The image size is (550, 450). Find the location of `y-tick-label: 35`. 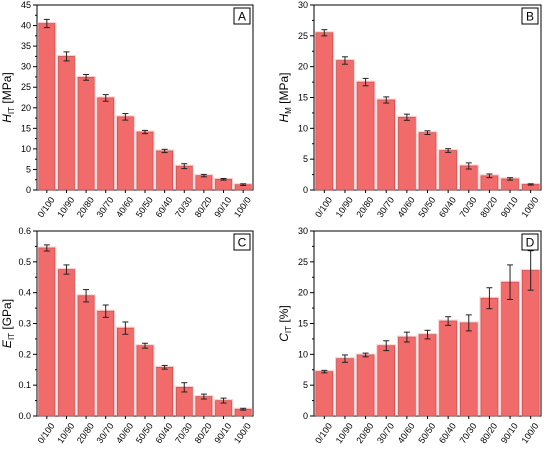

y-tick-label: 35 is located at coordinates (26, 46).